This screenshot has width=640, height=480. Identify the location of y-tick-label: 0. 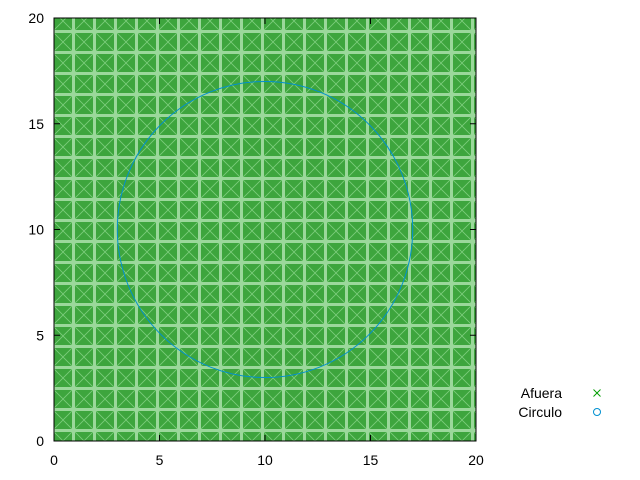
(40, 441).